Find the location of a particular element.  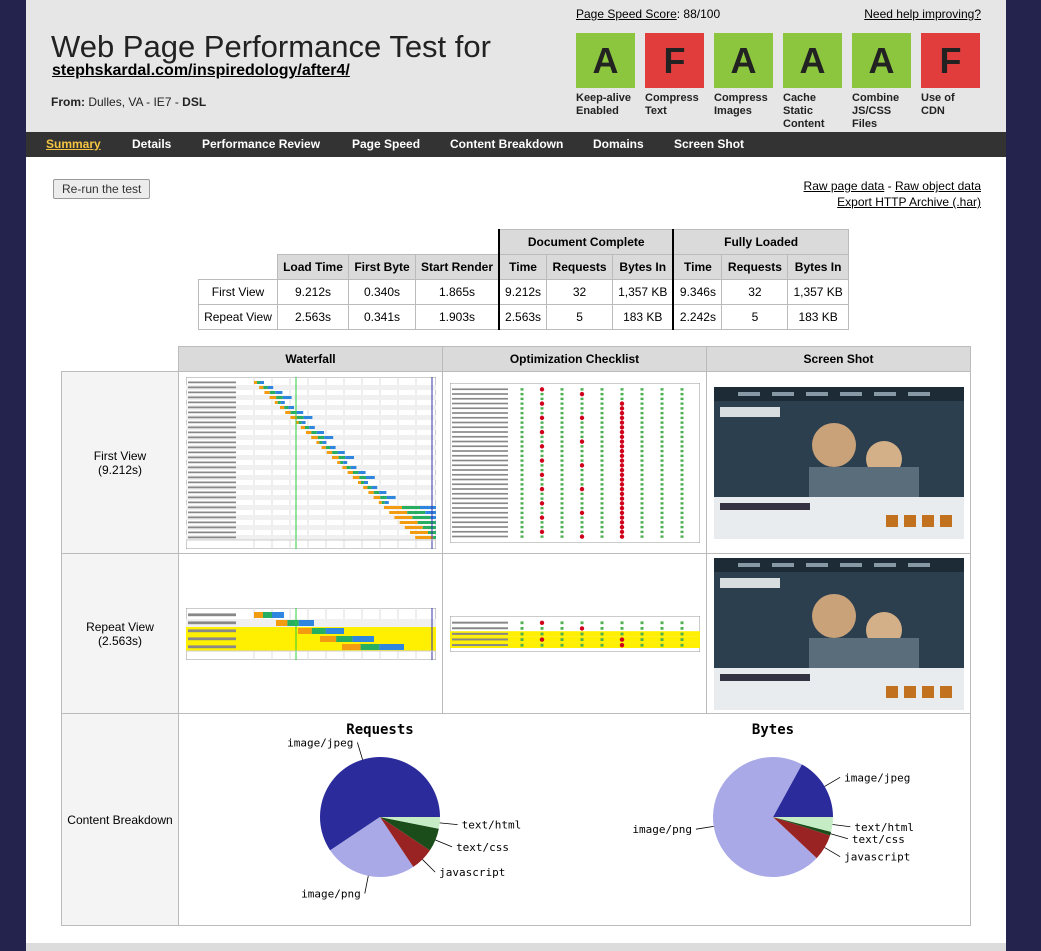

checklist-row-highlight is located at coordinates (574, 639).